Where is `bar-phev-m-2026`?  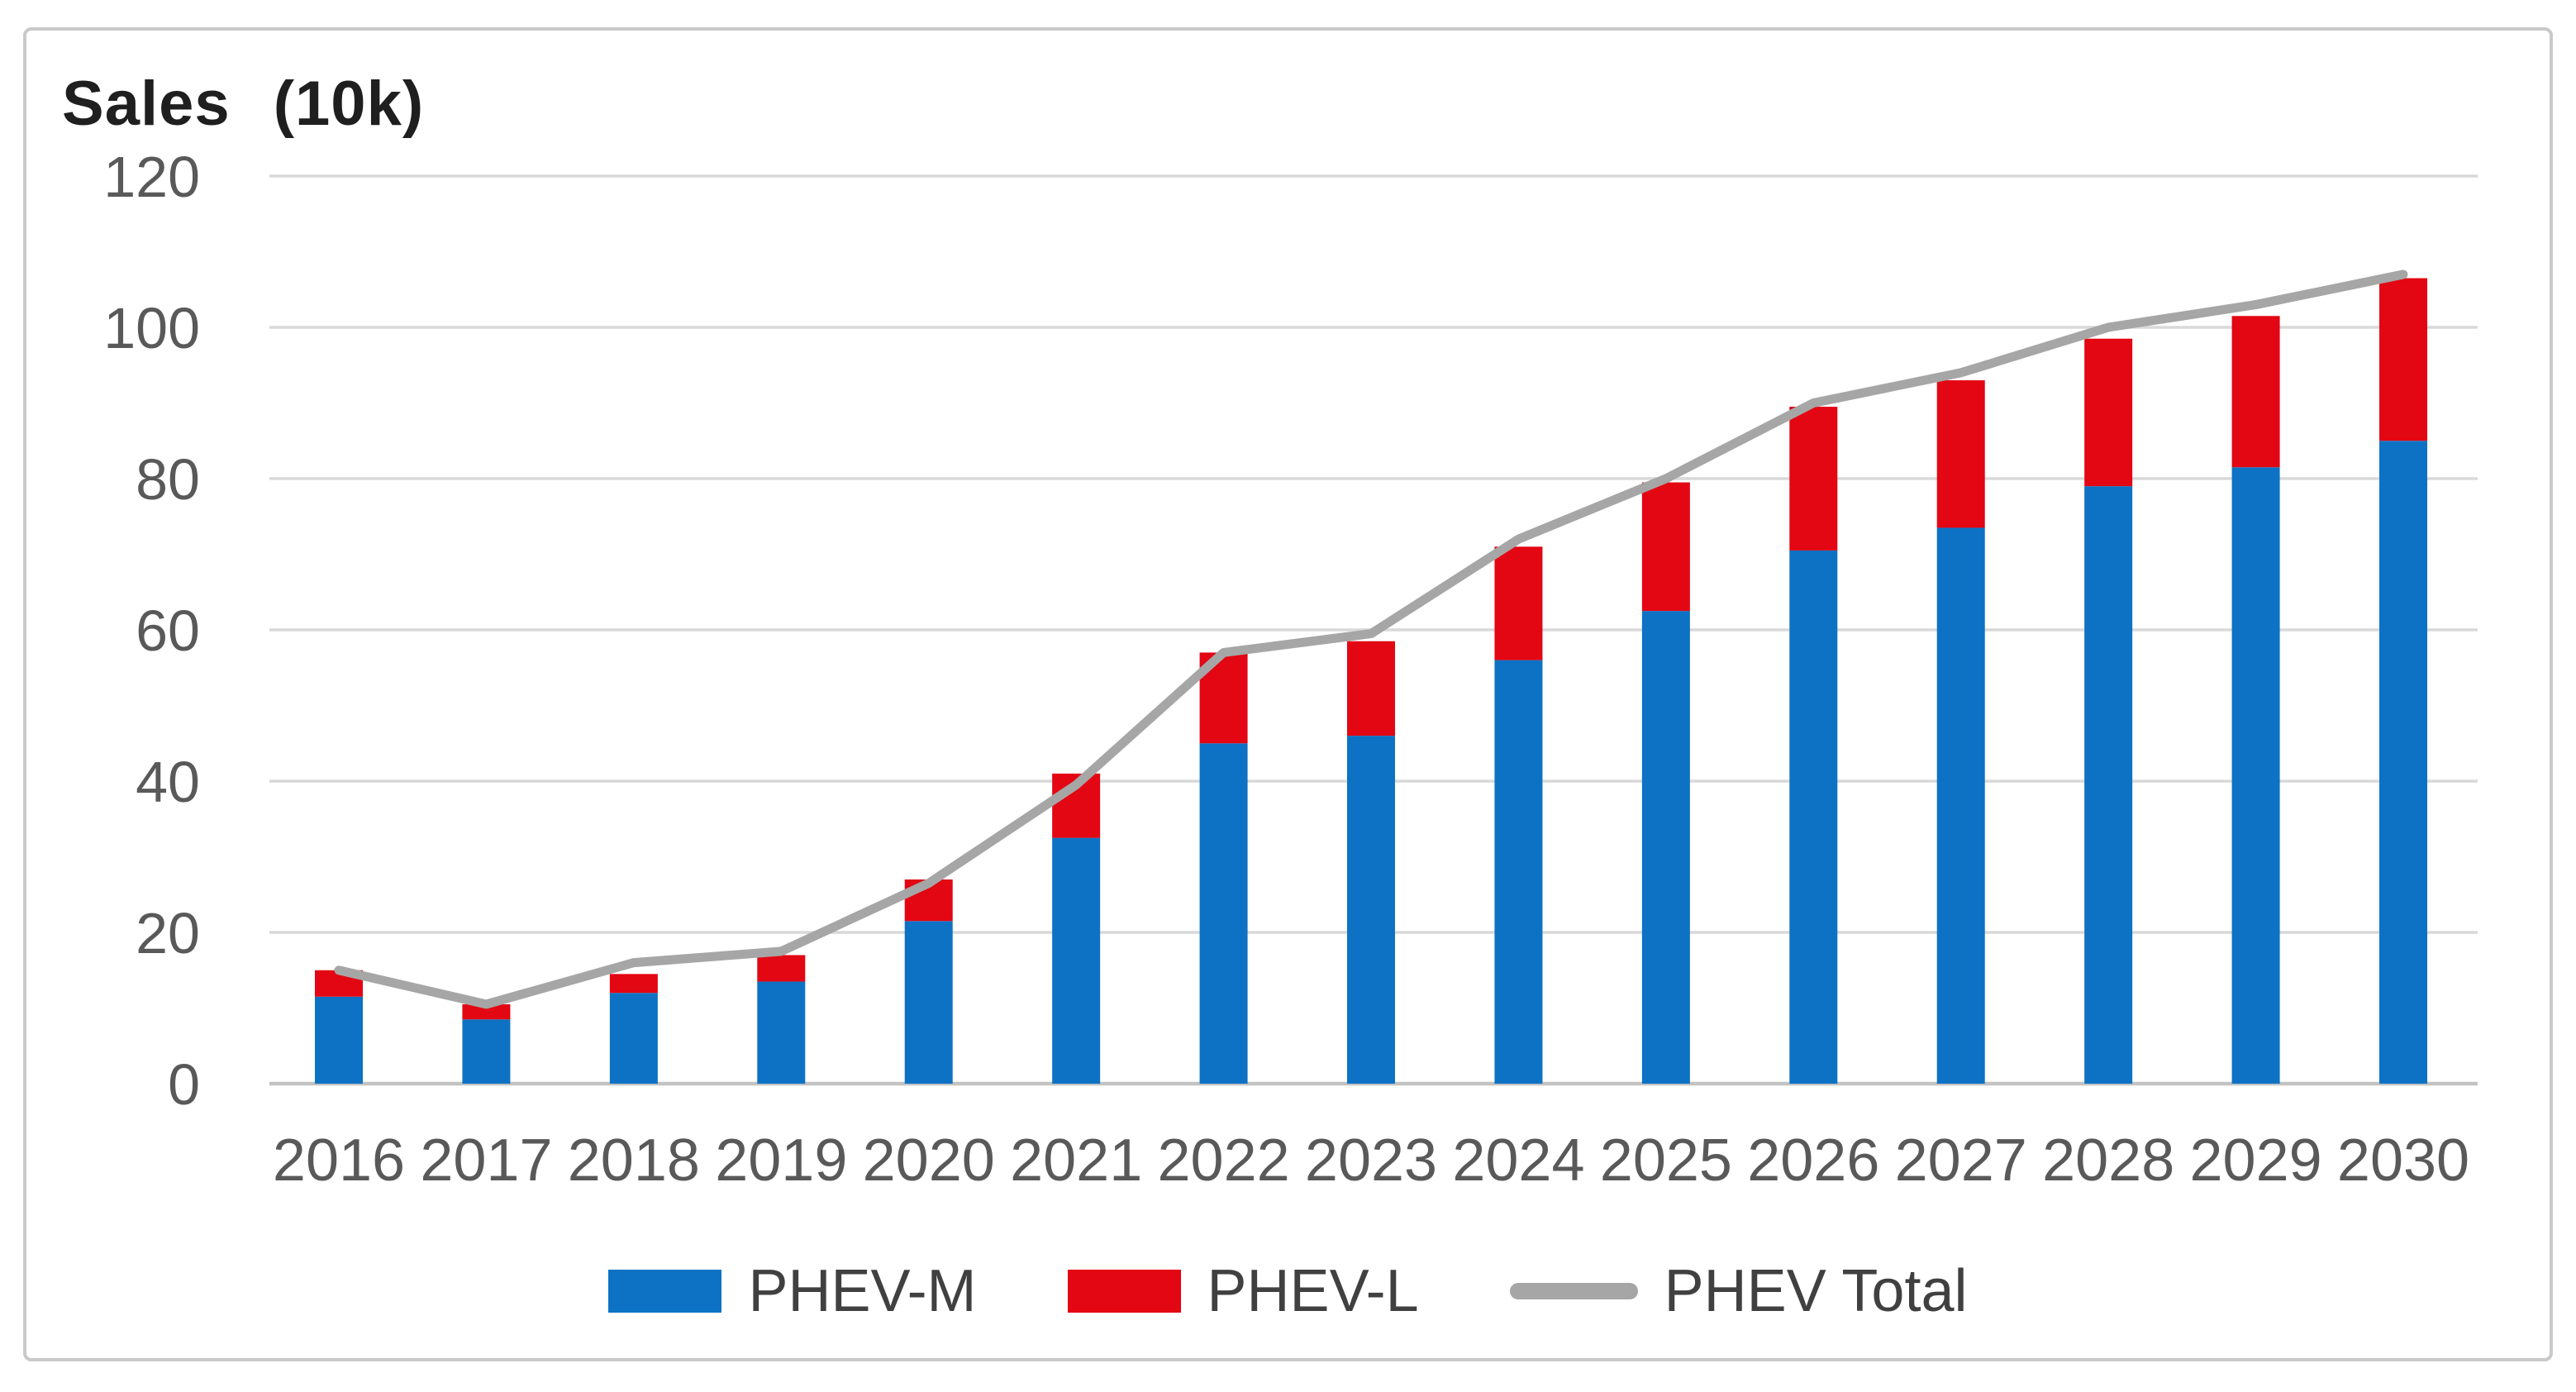
bar-phev-m-2026 is located at coordinates (1813, 817).